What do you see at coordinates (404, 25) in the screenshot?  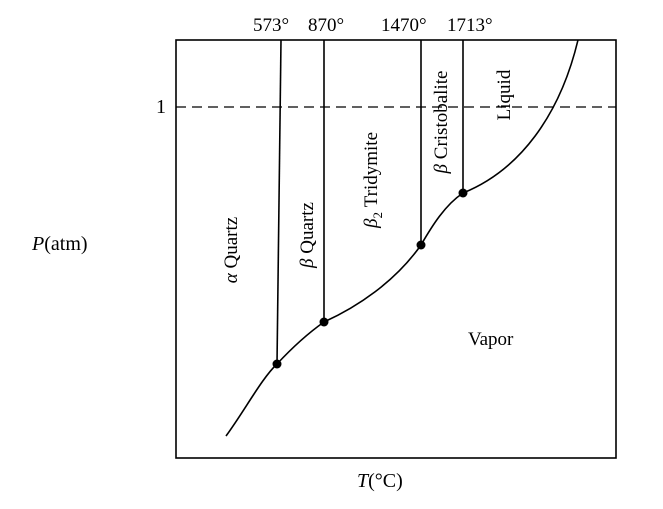 I see `temp-label-1470: 1470°` at bounding box center [404, 25].